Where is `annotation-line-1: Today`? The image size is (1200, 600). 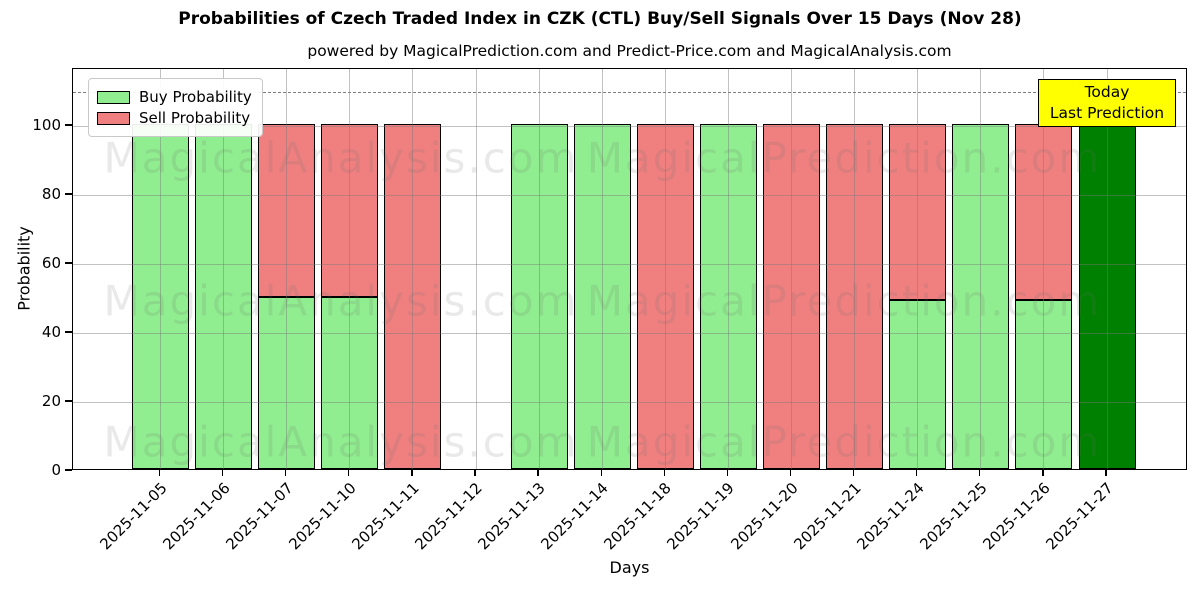
annotation-line-1: Today is located at coordinates (1107, 92).